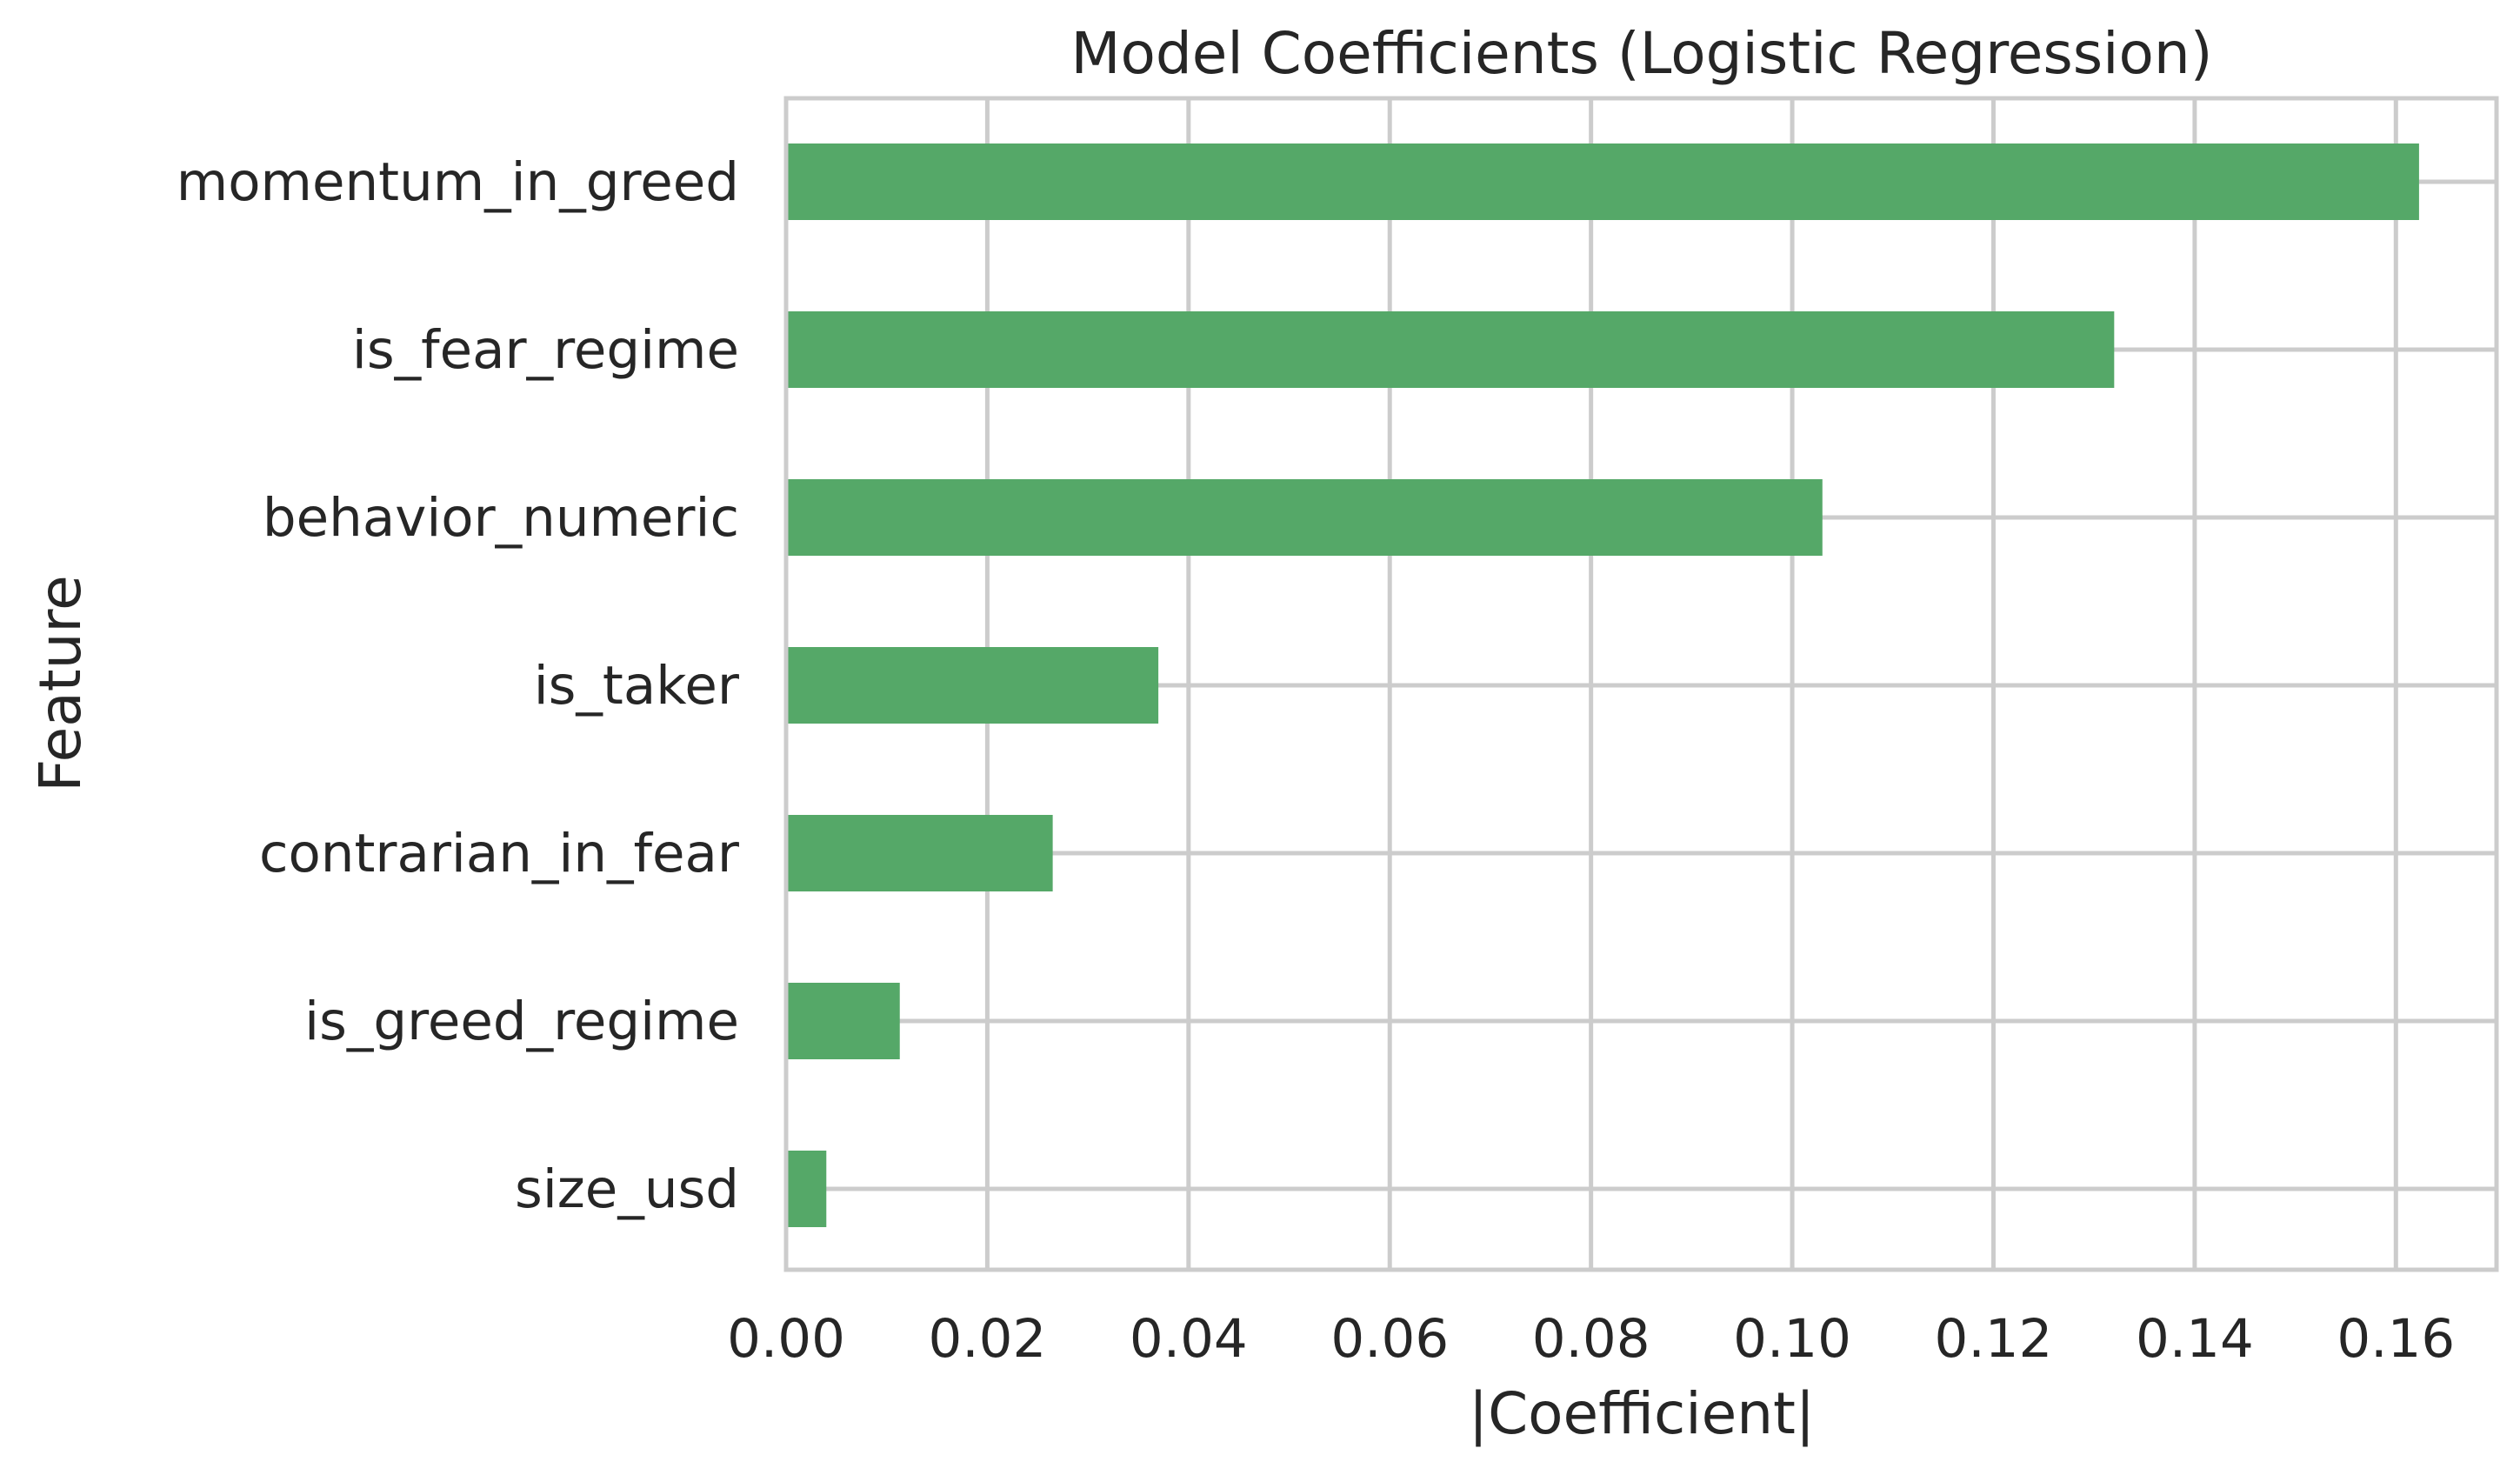  What do you see at coordinates (1642, 54) in the screenshot?
I see `chart-title: Model Coefficients (Logistic Regression)` at bounding box center [1642, 54].